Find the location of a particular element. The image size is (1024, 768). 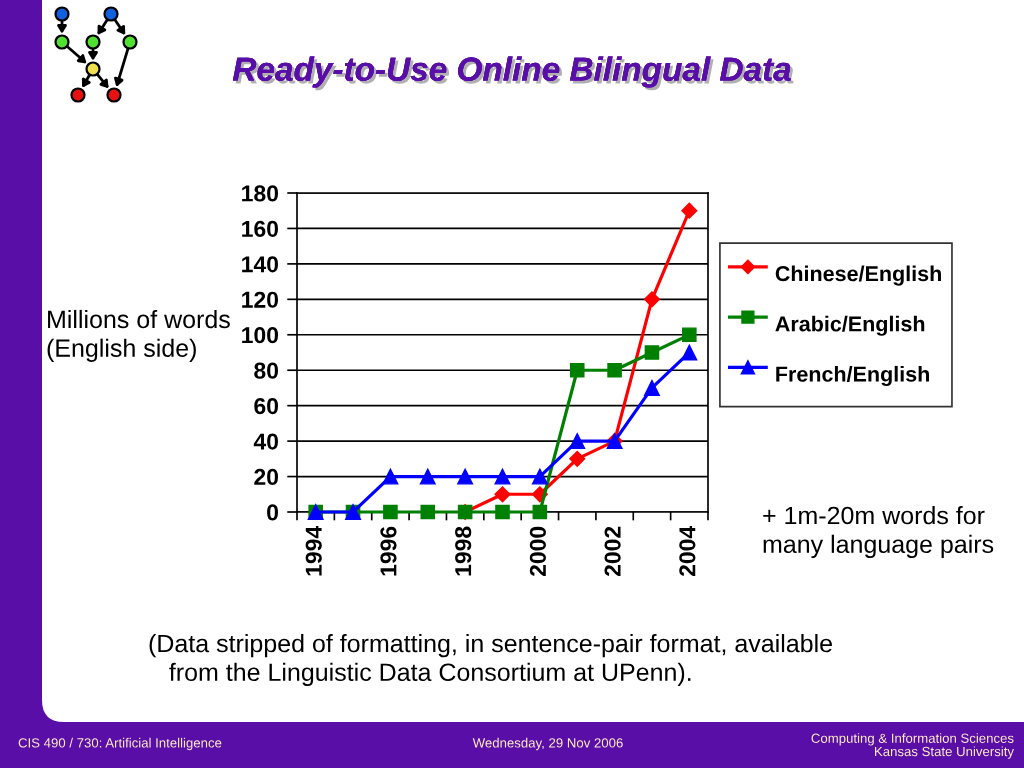

legend-label: Chinese/English is located at coordinates (858, 275).